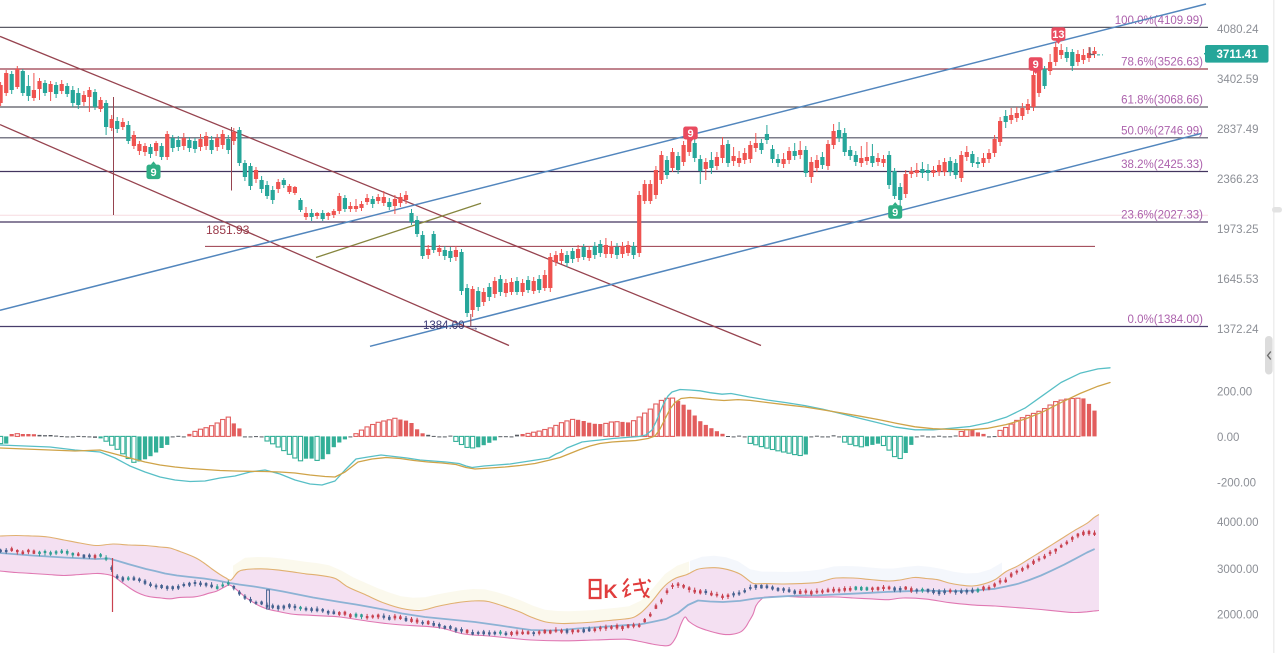 This screenshot has width=1282, height=653. Describe the element at coordinates (1162, 216) in the screenshot. I see `svg-text: 23.6%(2027.33)` at that location.